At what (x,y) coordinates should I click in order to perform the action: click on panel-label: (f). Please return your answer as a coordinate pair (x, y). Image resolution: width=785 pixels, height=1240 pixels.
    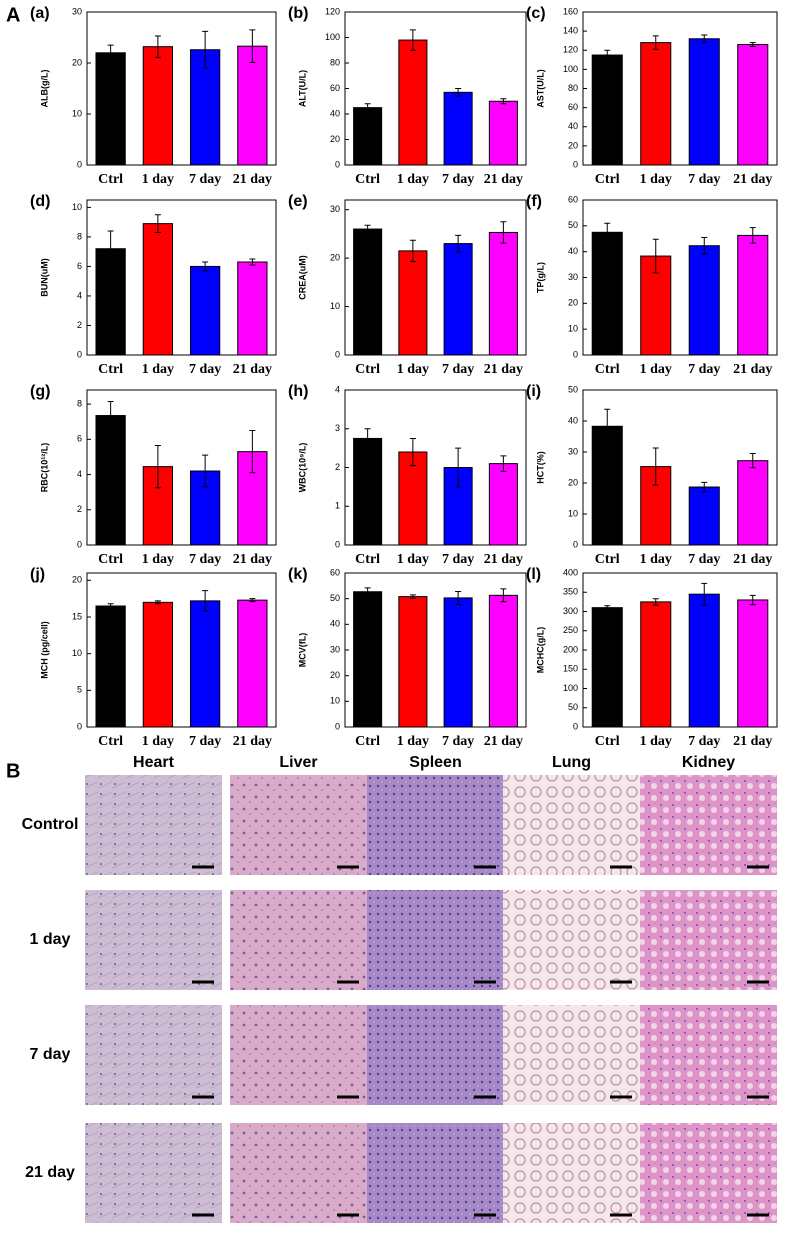
    Looking at the image, I should click on (534, 201).